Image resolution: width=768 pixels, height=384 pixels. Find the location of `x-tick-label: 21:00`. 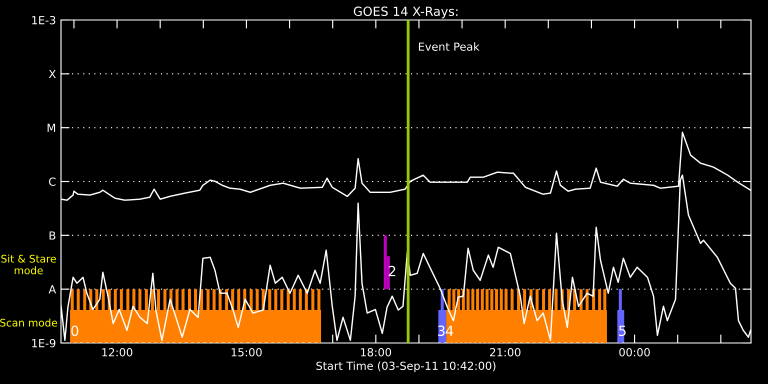

x-tick-label: 21:00 is located at coordinates (505, 352).